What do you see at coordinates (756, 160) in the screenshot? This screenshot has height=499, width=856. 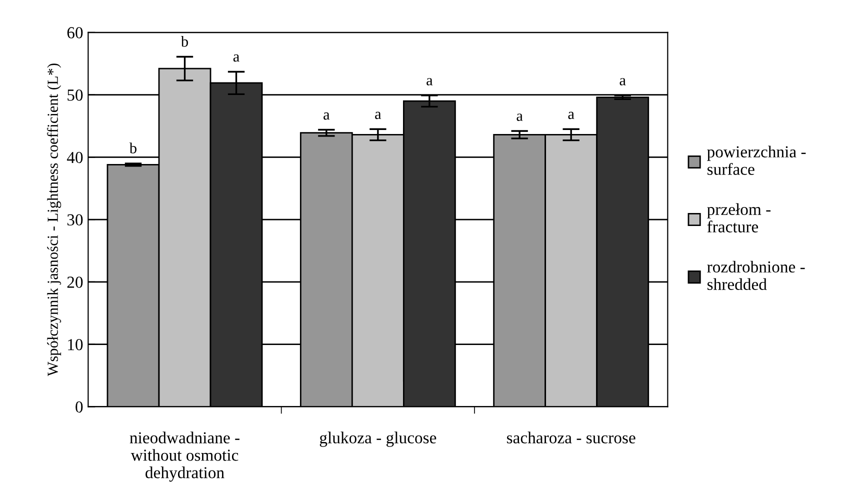 I see `legend-label: powierzchnia - surface` at bounding box center [756, 160].